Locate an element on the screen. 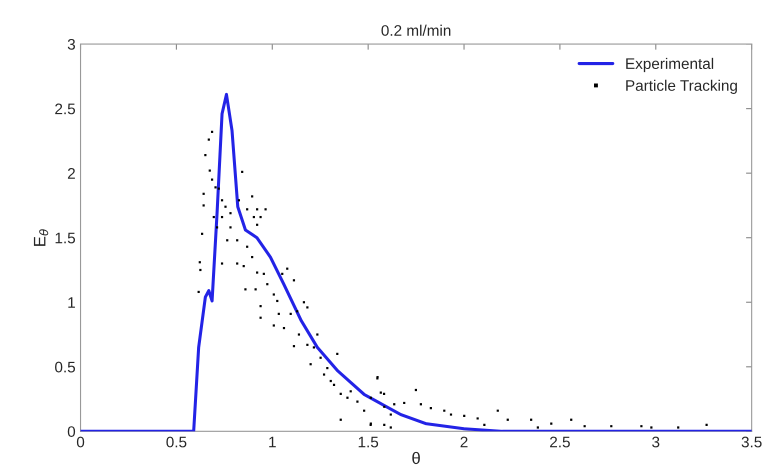 The height and width of the screenshot is (474, 767). y-tick-label: 1.5 is located at coordinates (66, 238).